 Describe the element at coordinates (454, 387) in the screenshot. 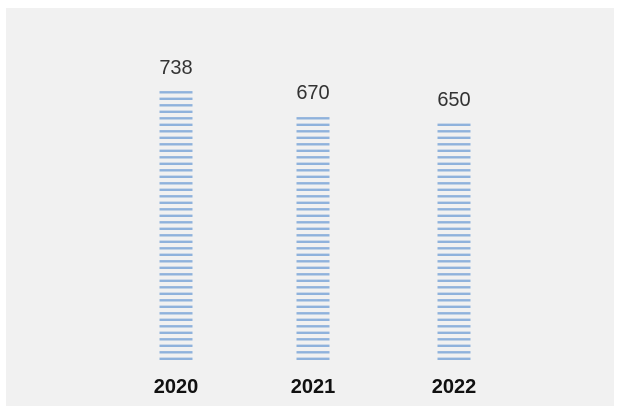

I see `category-label-2022: 2022` at that location.